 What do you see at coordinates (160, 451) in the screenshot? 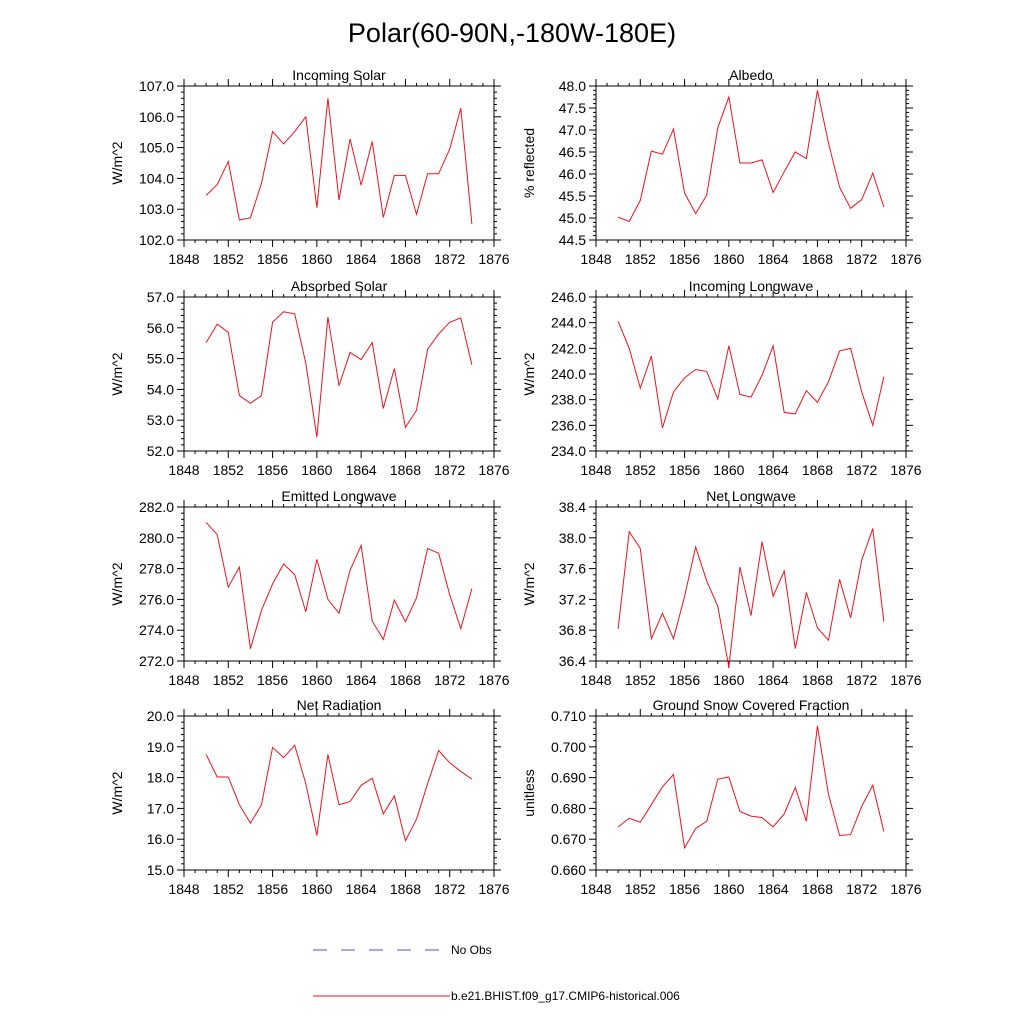
I see `y-tick-label: 52.0` at bounding box center [160, 451].